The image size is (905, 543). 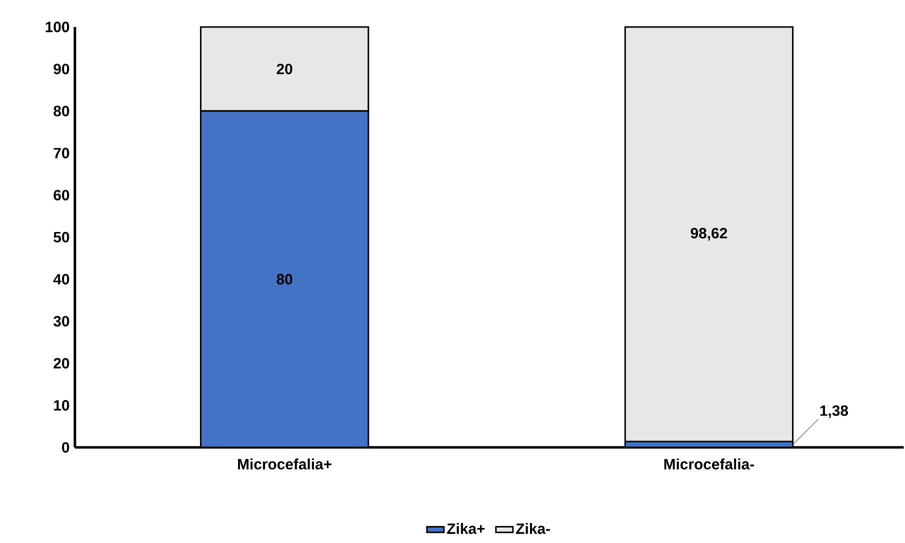 What do you see at coordinates (285, 464) in the screenshot?
I see `x-tick-label: Microcefalia+` at bounding box center [285, 464].